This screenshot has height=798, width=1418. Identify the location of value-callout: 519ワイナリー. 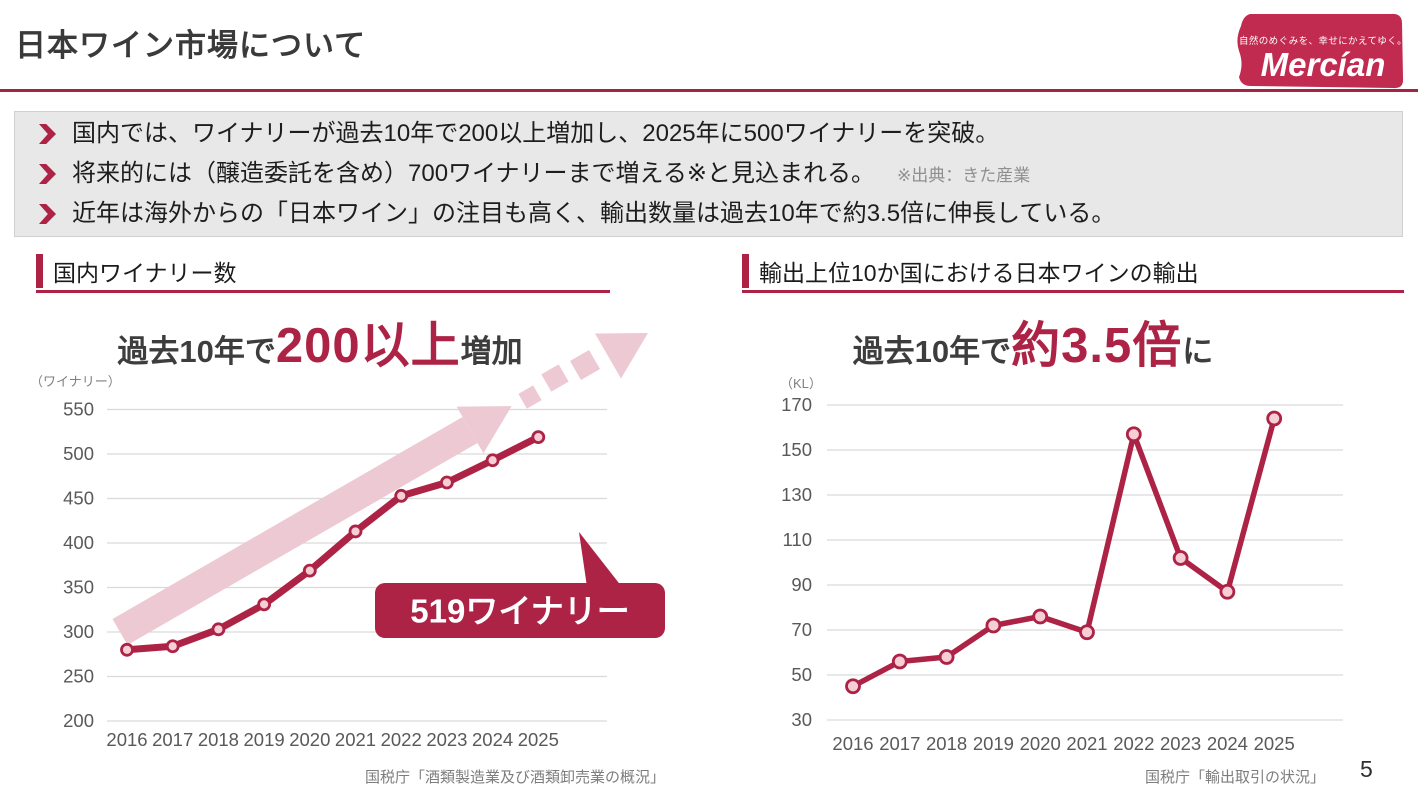
(520, 585).